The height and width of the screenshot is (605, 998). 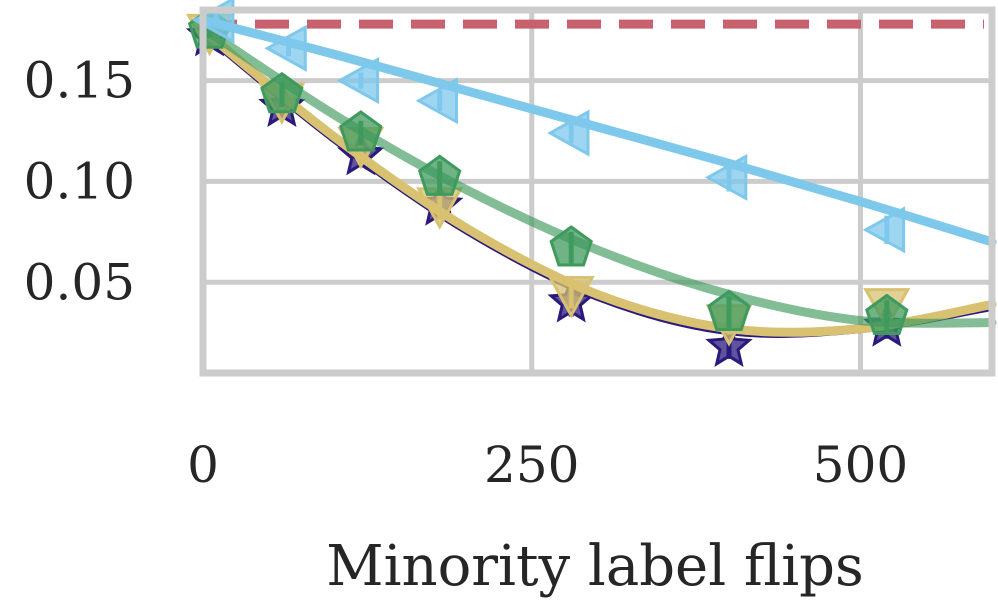 What do you see at coordinates (203, 465) in the screenshot?
I see `x-tick-label: 0` at bounding box center [203, 465].